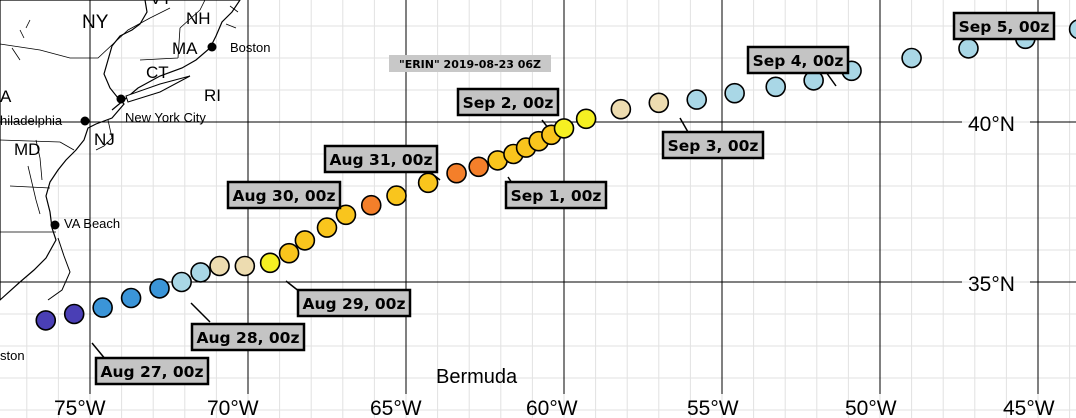 Image resolution: width=1076 pixels, height=418 pixels. I want to click on state-label-ma: MA, so click(185, 48).